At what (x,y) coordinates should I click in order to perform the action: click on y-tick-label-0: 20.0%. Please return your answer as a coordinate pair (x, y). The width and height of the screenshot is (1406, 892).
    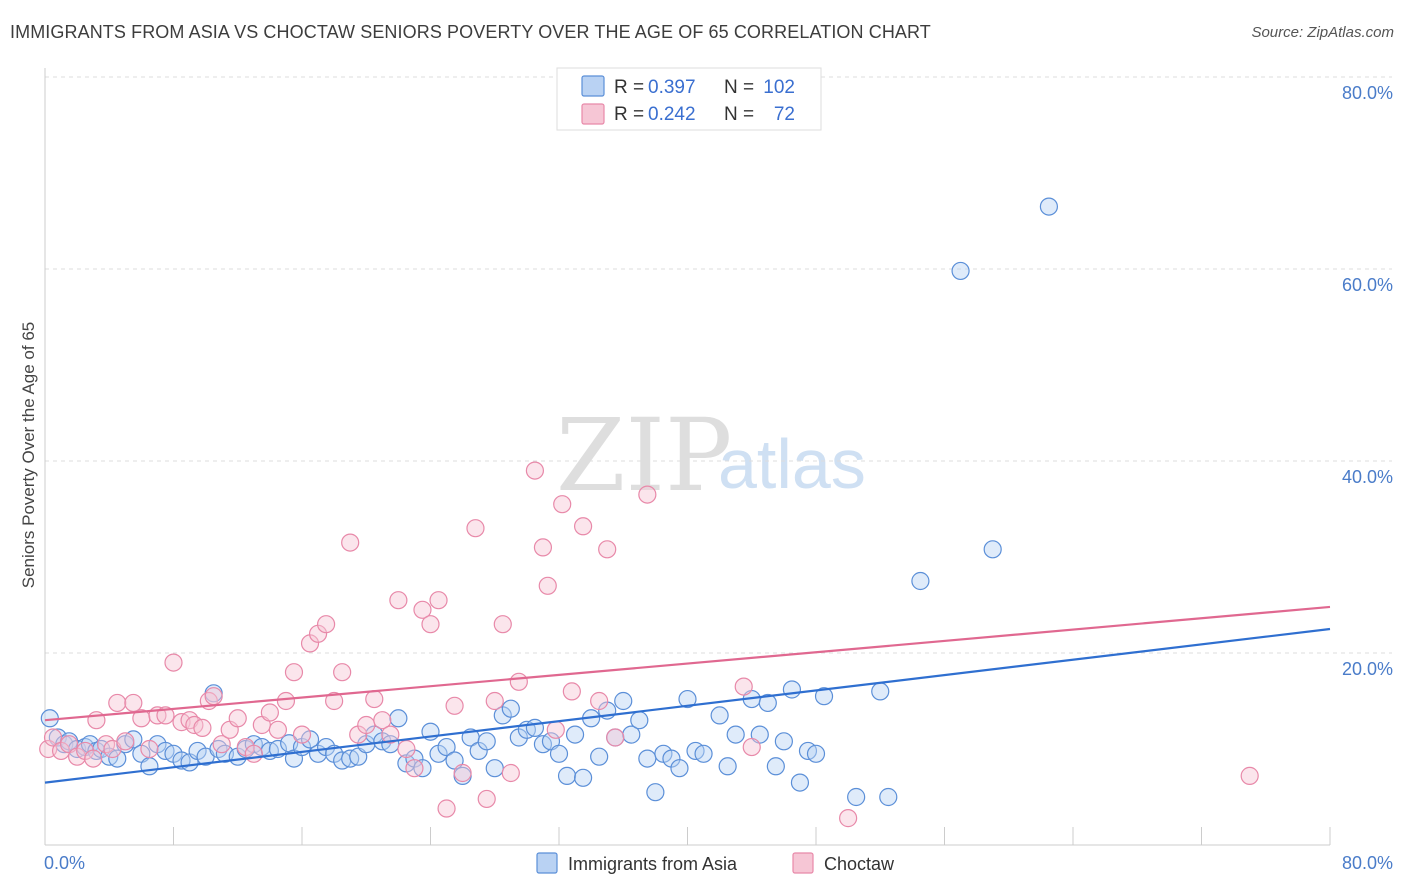
    Looking at the image, I should click on (1367, 669).